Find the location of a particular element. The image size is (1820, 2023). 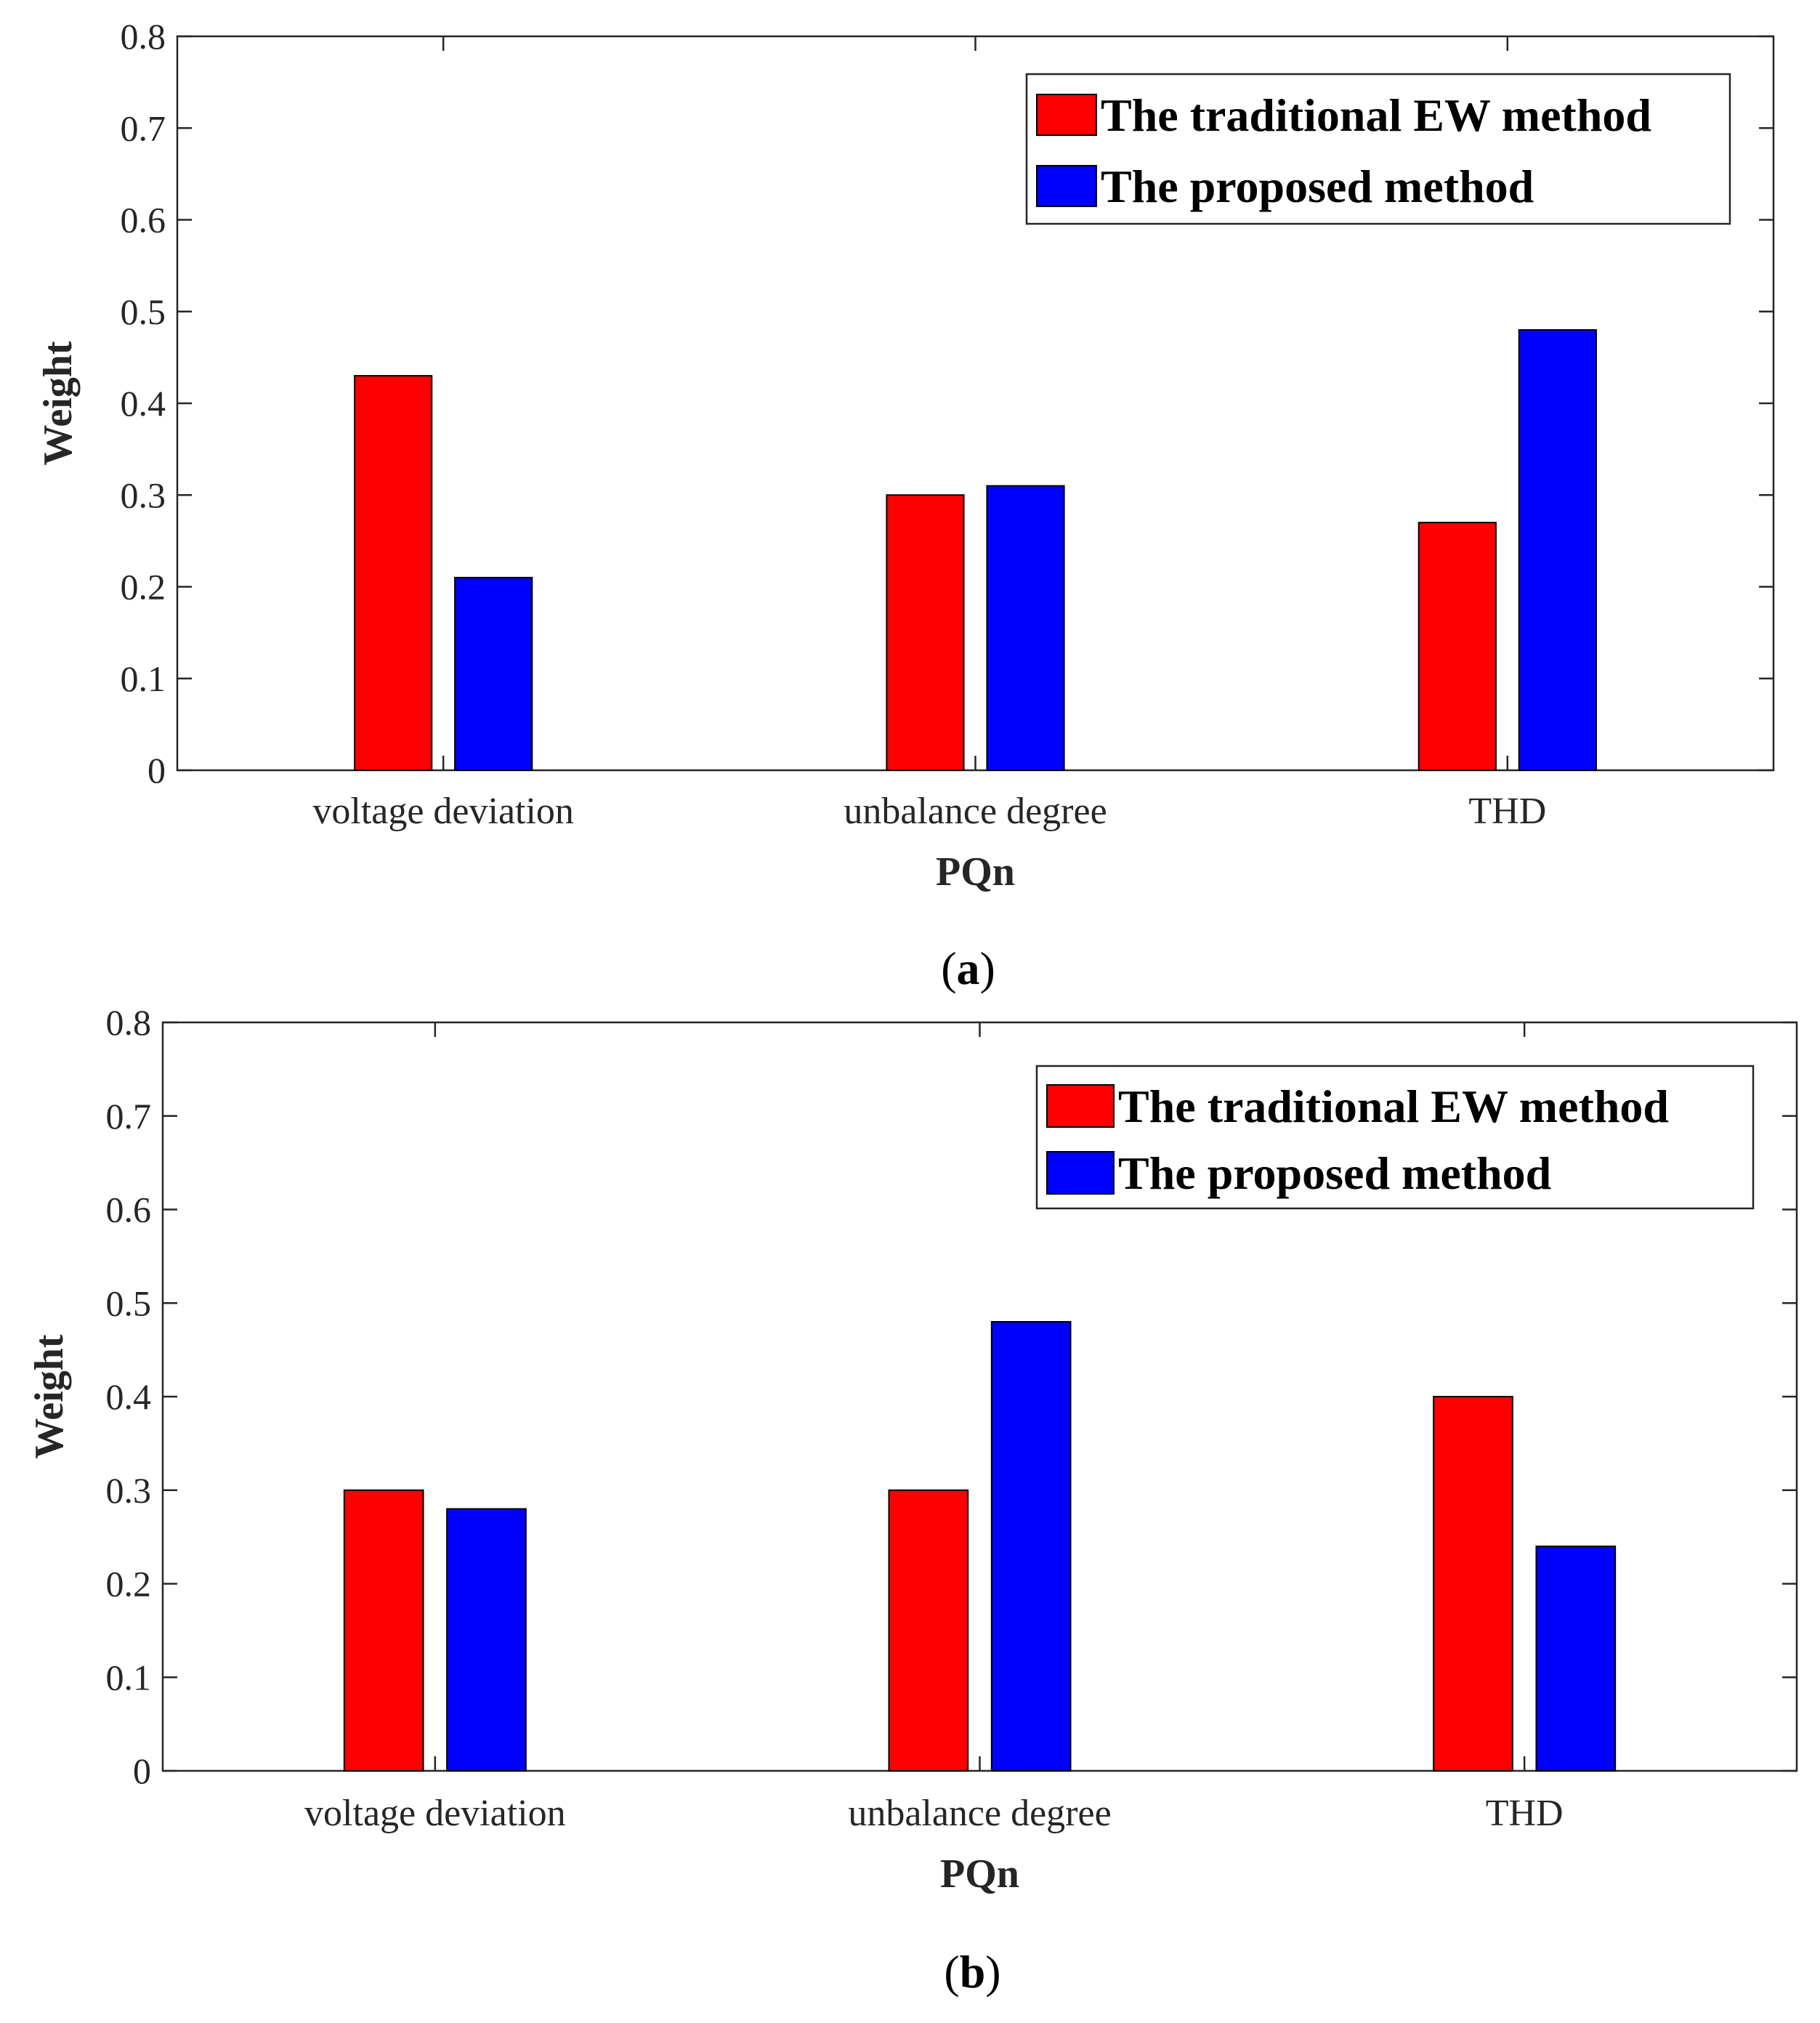

caption-letter: b is located at coordinates (973, 1972).